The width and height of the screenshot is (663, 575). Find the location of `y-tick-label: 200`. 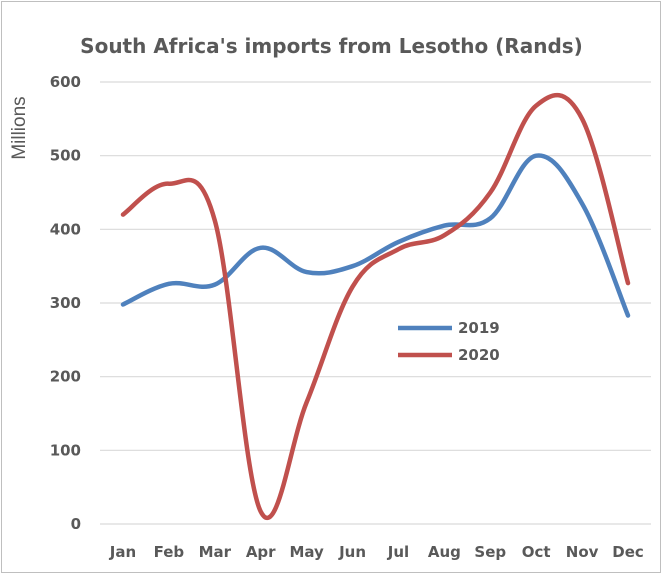

y-tick-label: 200 is located at coordinates (65, 377).